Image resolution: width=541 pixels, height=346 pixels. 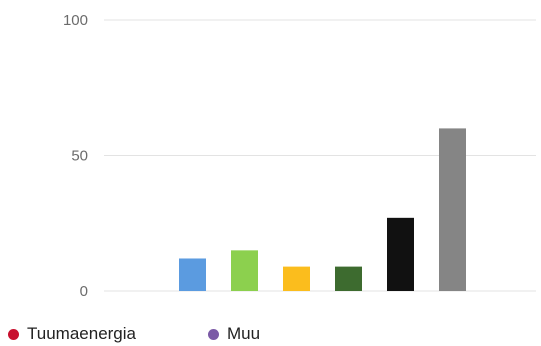 I want to click on y-axis-tick-labels: 0 50 100, so click(x=75, y=156).